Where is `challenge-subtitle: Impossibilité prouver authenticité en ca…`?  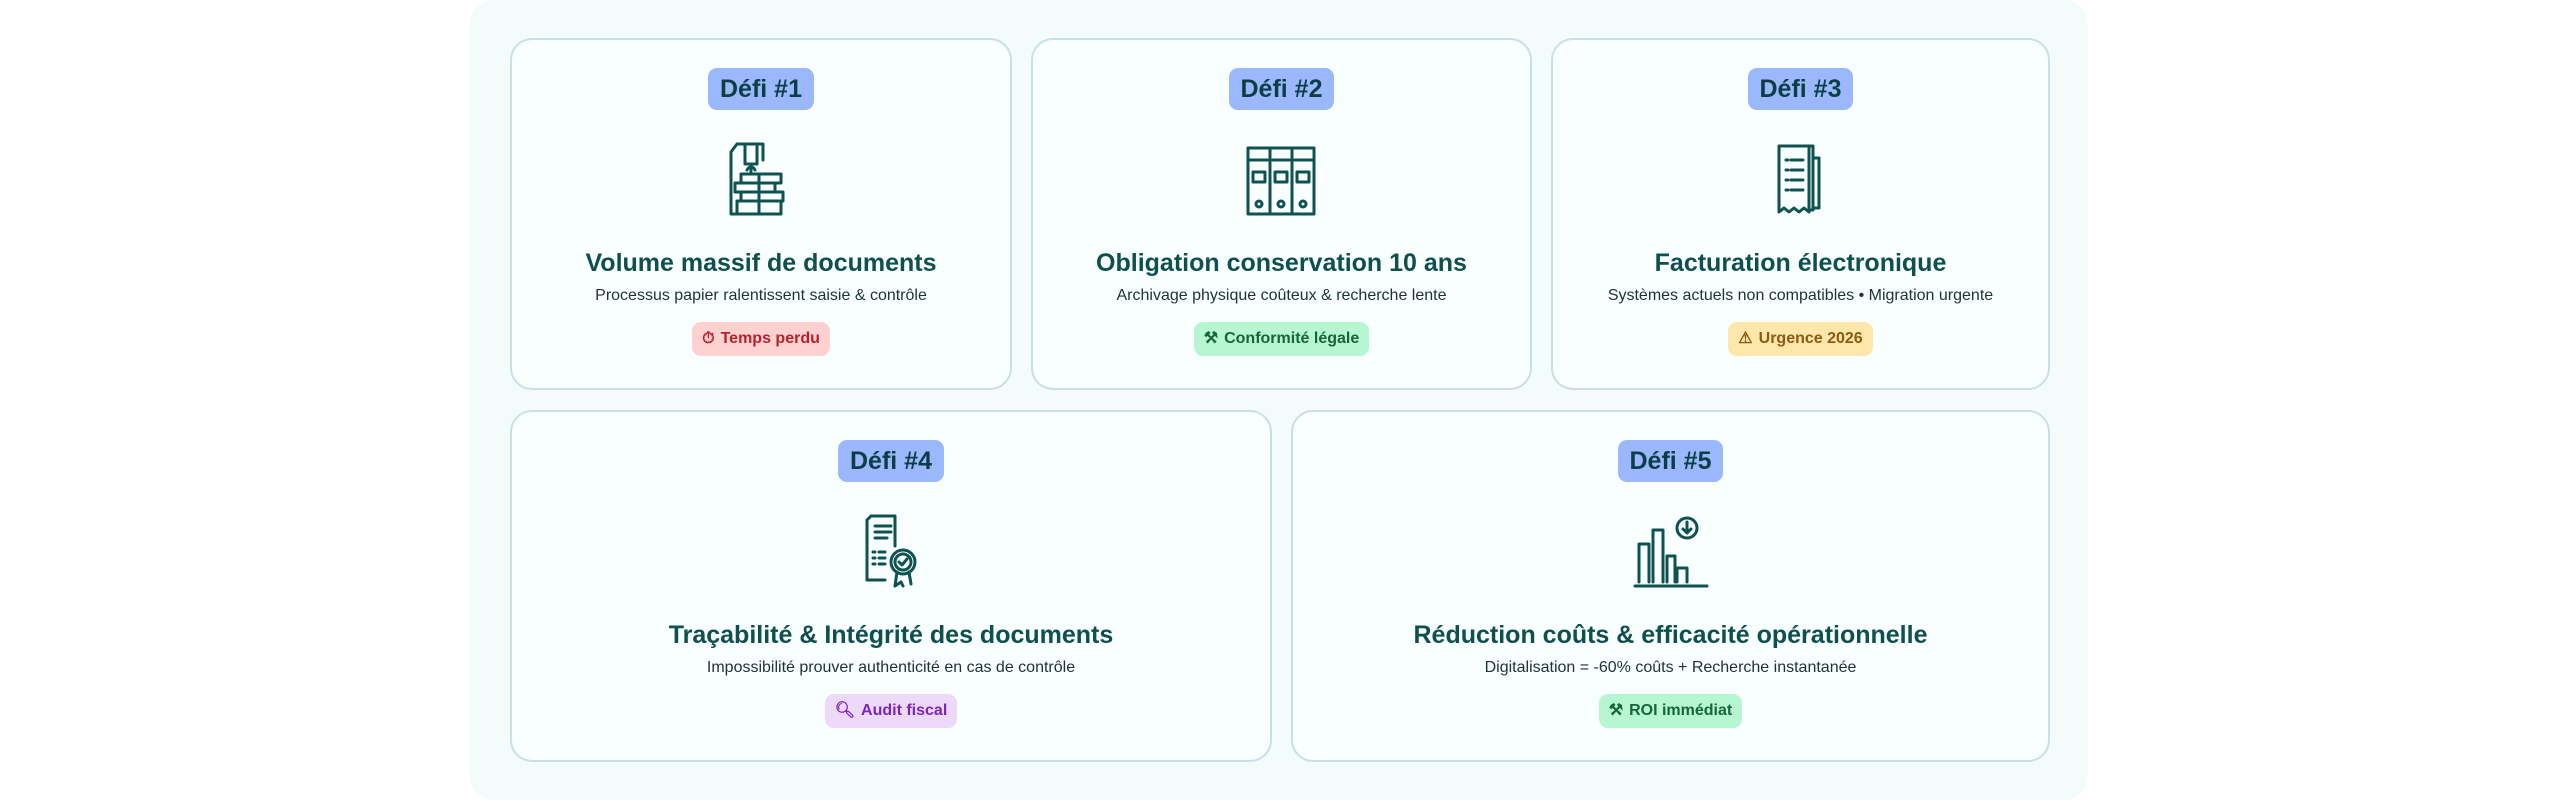
challenge-subtitle: Impossibilité prouver authenticité en ca… is located at coordinates (891, 667).